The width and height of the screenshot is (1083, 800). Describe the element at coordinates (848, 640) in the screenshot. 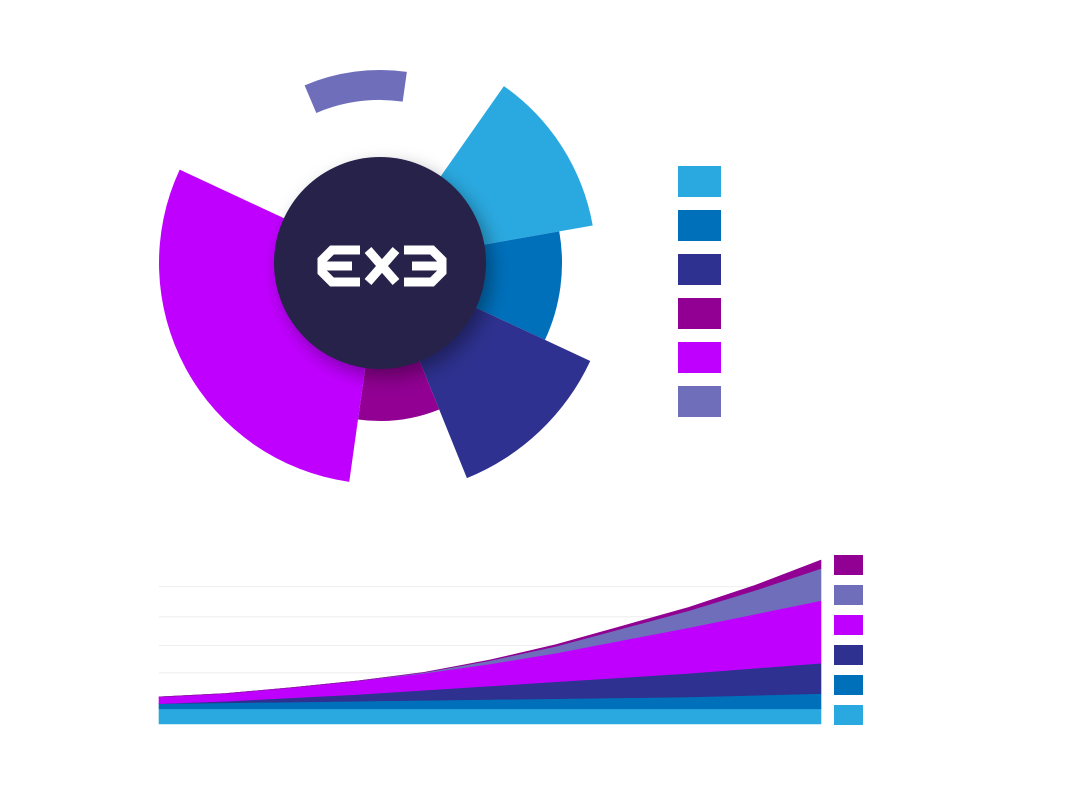

I see `area-legend` at that location.